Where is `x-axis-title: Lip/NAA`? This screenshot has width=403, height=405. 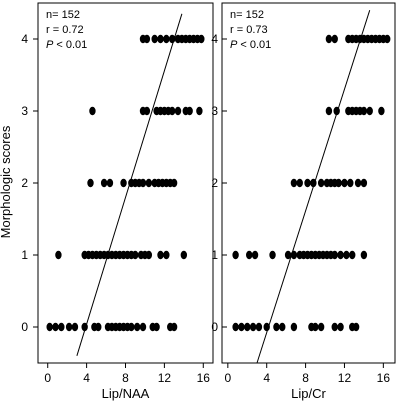
x-axis-title: Lip/NAA is located at coordinates (126, 393).